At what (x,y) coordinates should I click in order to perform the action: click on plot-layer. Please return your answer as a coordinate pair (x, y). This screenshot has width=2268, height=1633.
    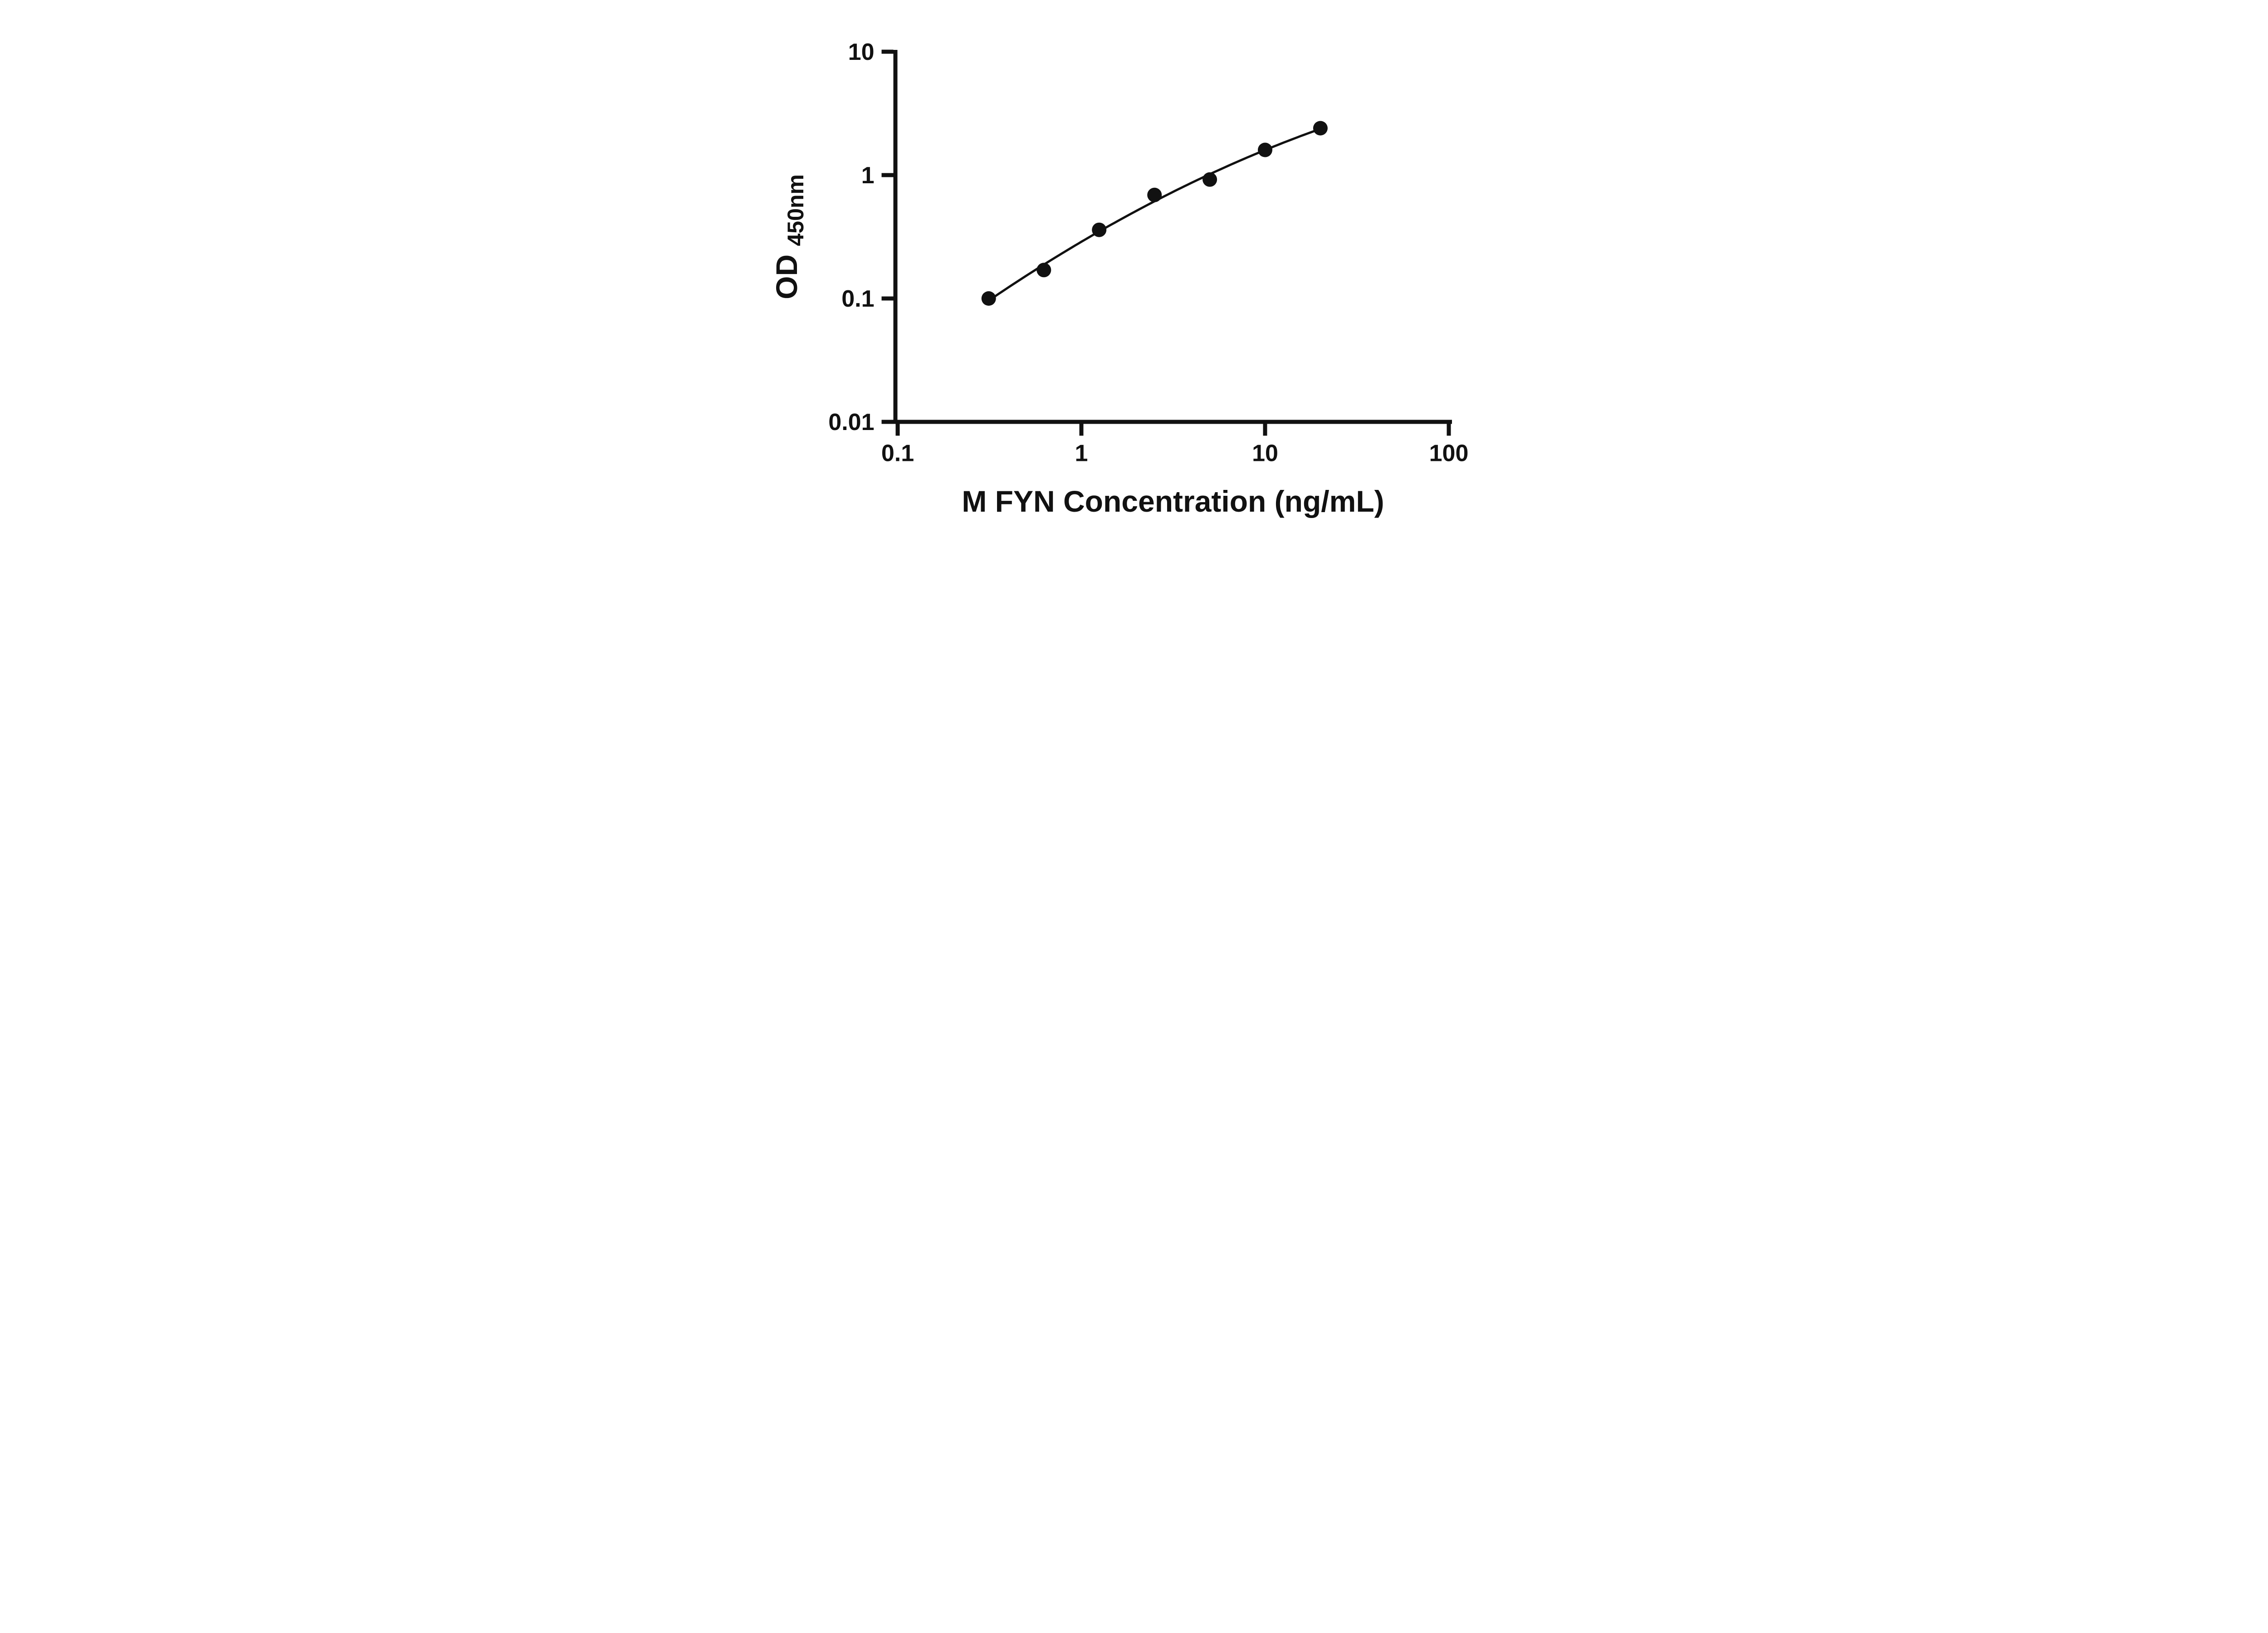
    Looking at the image, I should click on (1154, 213).